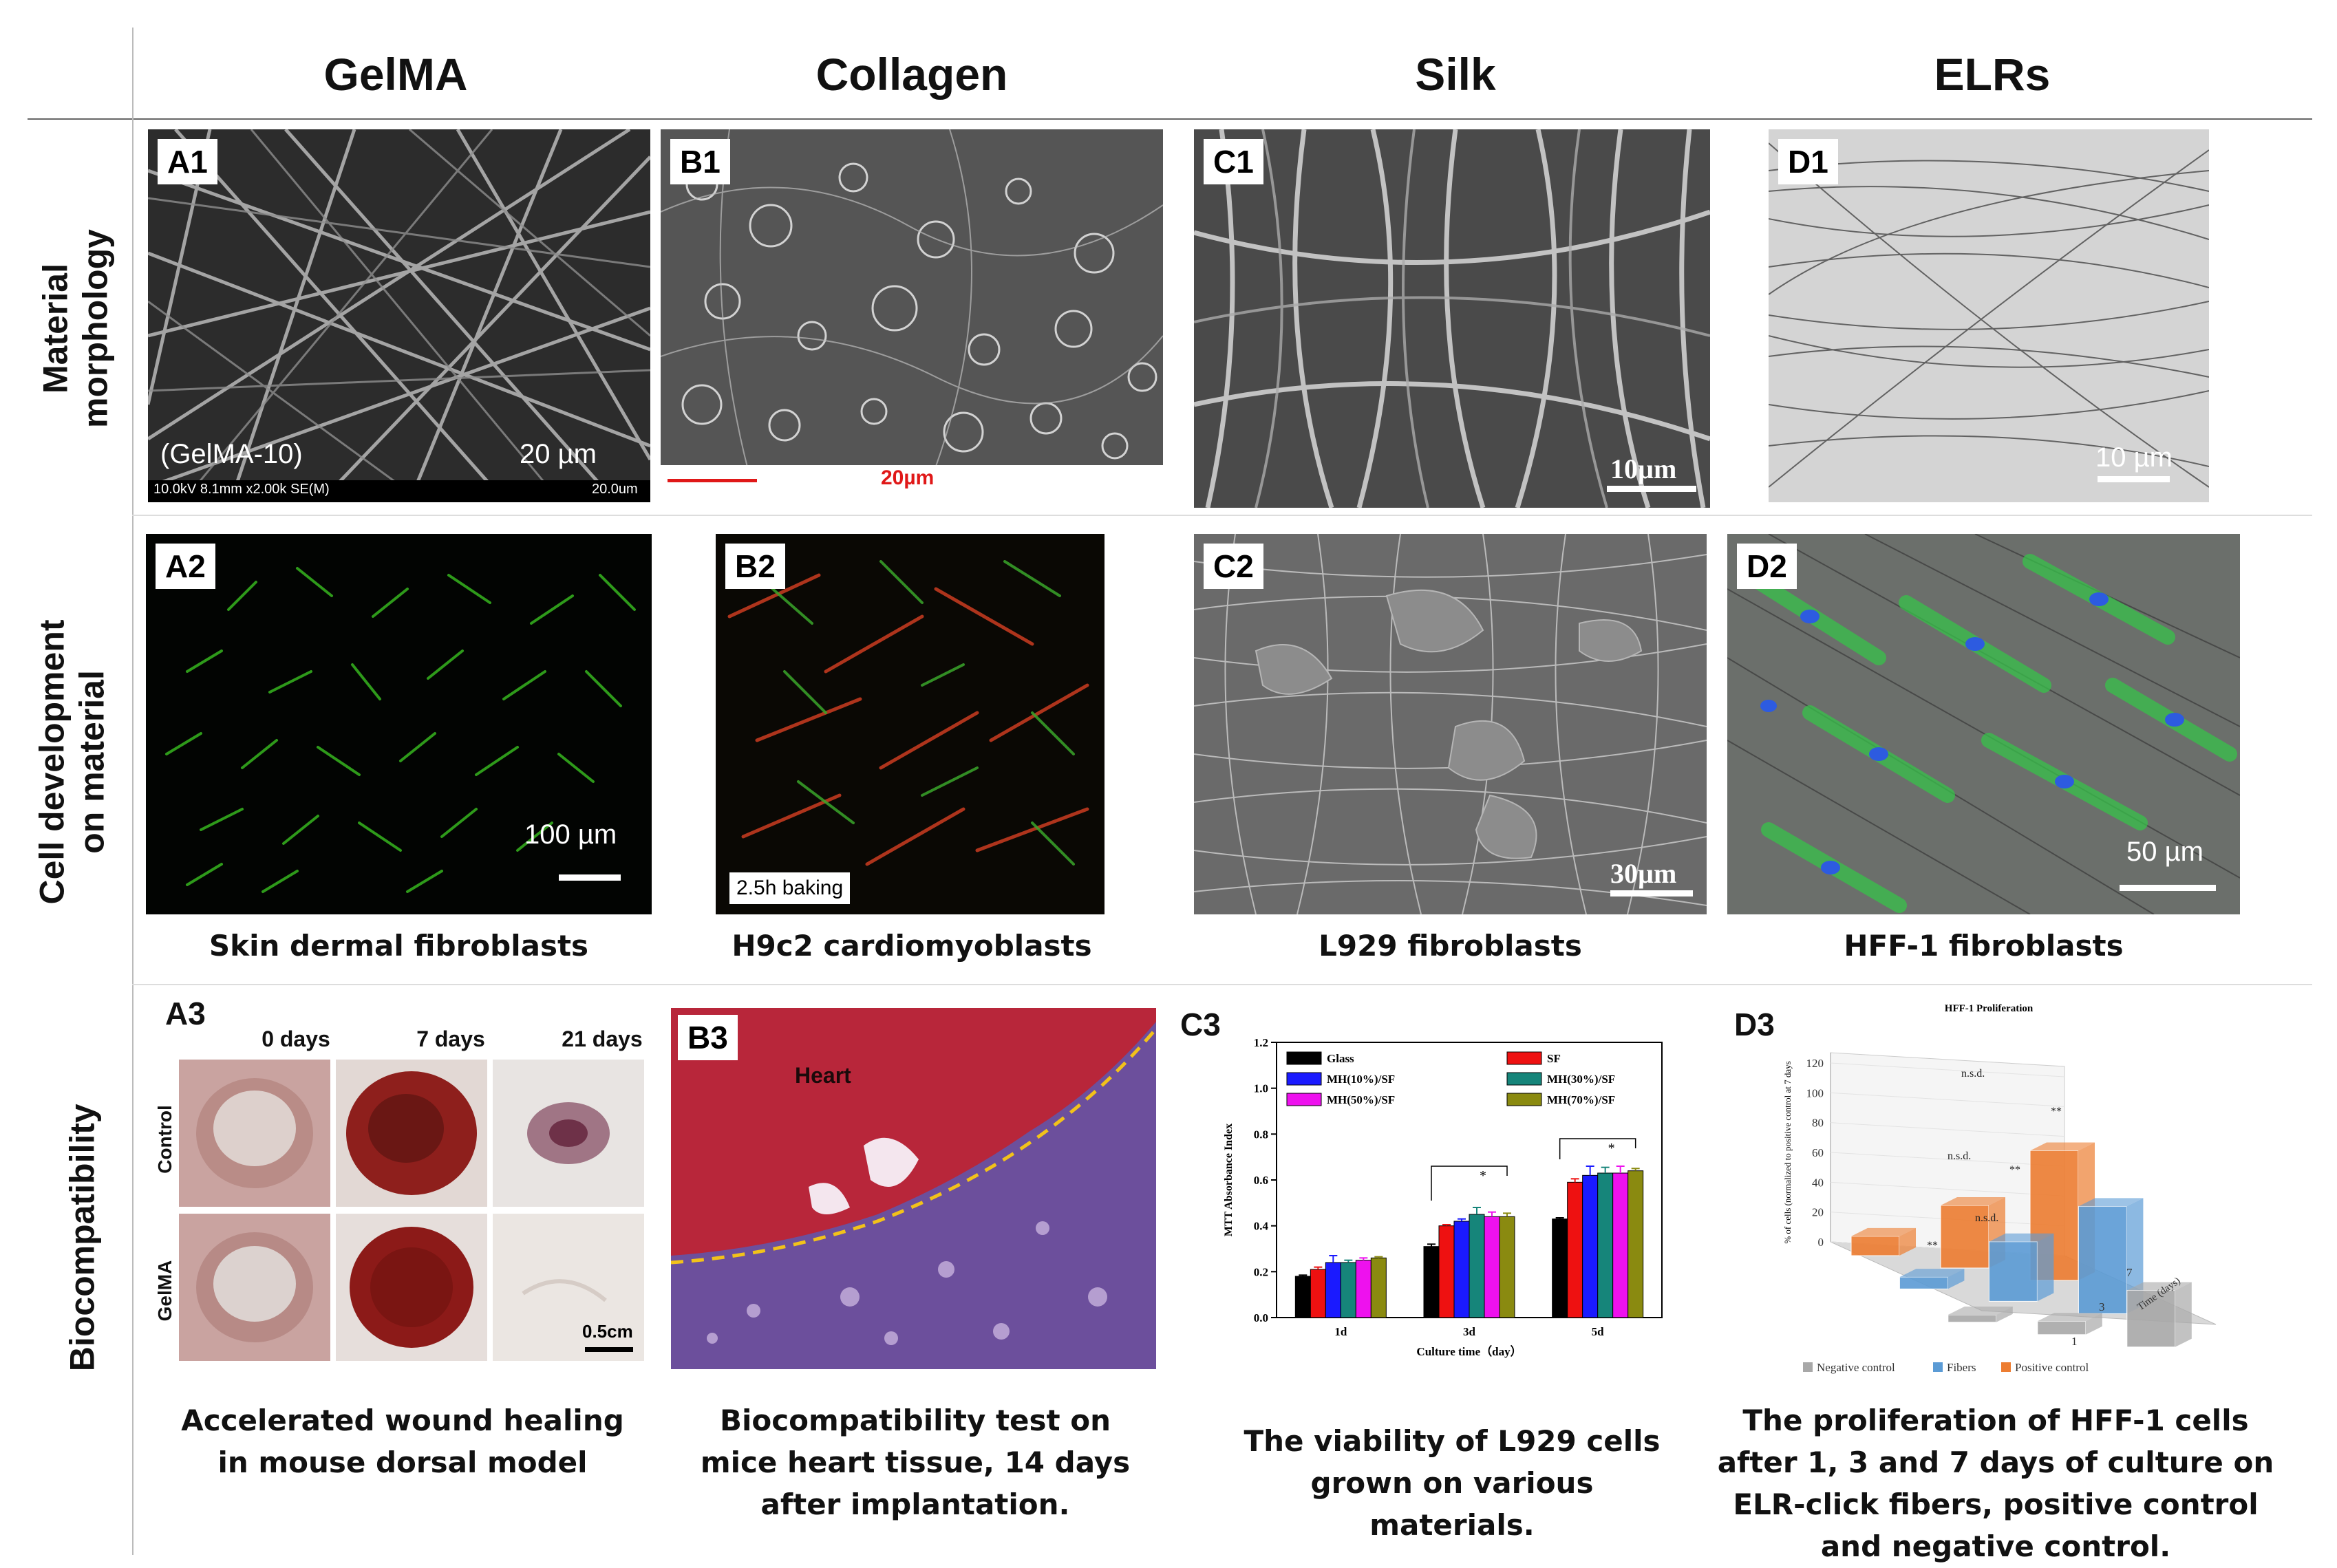 The image size is (2337, 1568). What do you see at coordinates (1170, 119) in the screenshot?
I see `header-rule` at bounding box center [1170, 119].